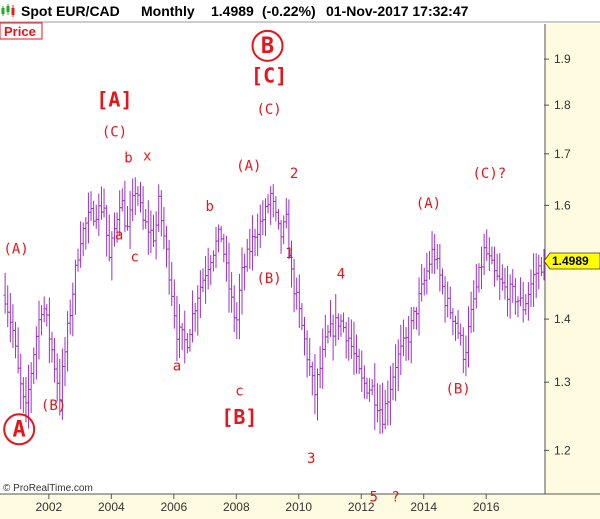  I want to click on wave-C-small-2009: (C), so click(268, 110).